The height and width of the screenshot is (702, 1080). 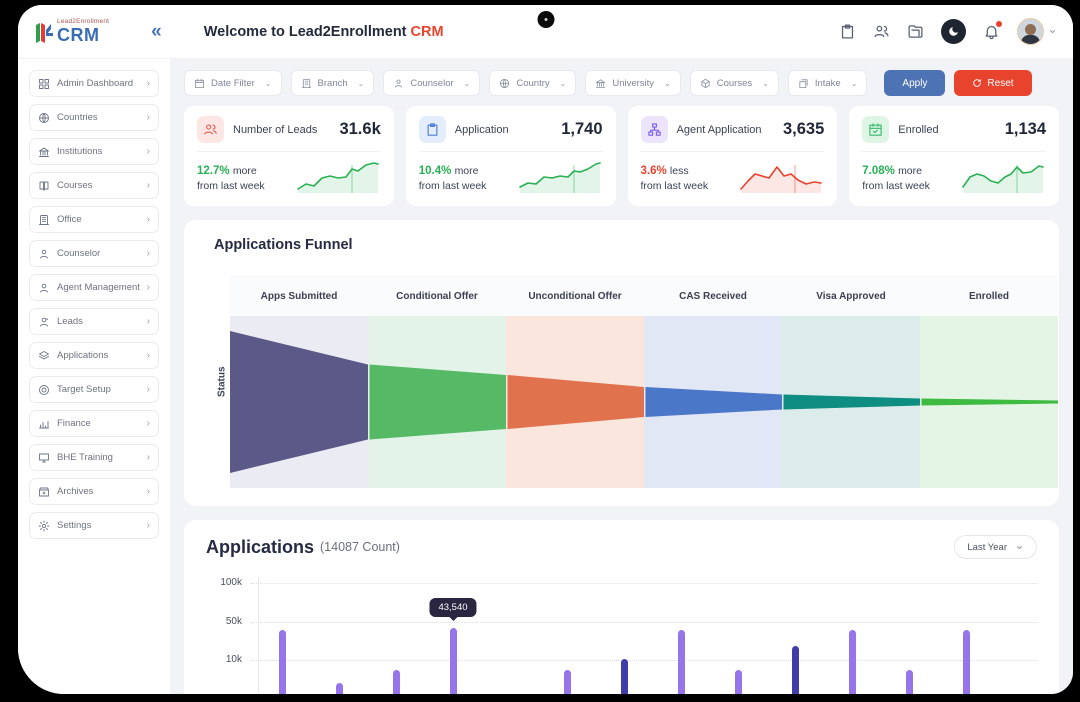 What do you see at coordinates (644, 660) in the screenshot?
I see `gridline` at bounding box center [644, 660].